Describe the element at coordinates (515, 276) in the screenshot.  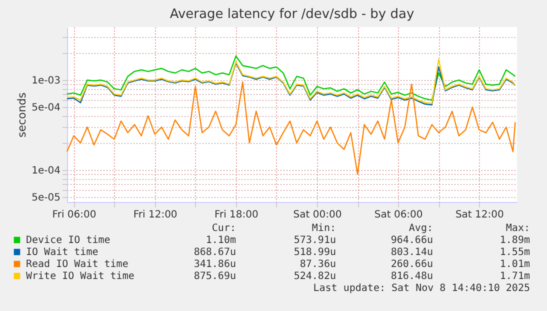
I see `text: 1.71m` at that location.